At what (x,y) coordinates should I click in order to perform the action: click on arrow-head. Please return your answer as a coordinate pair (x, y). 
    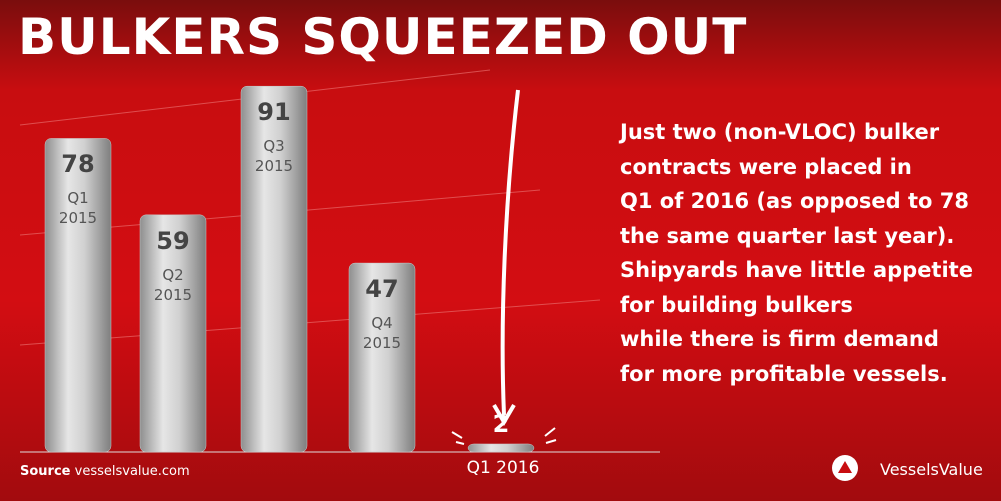
    Looking at the image, I should click on (504, 414).